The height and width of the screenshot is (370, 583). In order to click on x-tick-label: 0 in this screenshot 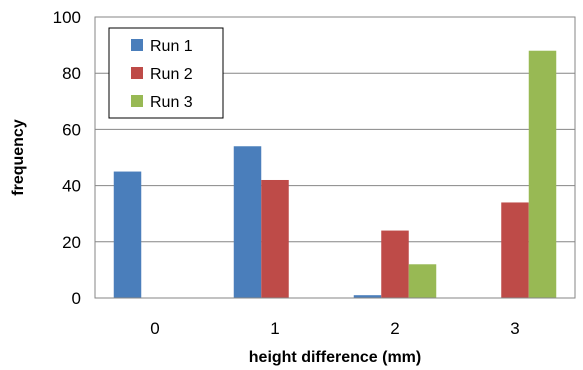, I will do `click(154, 328)`.